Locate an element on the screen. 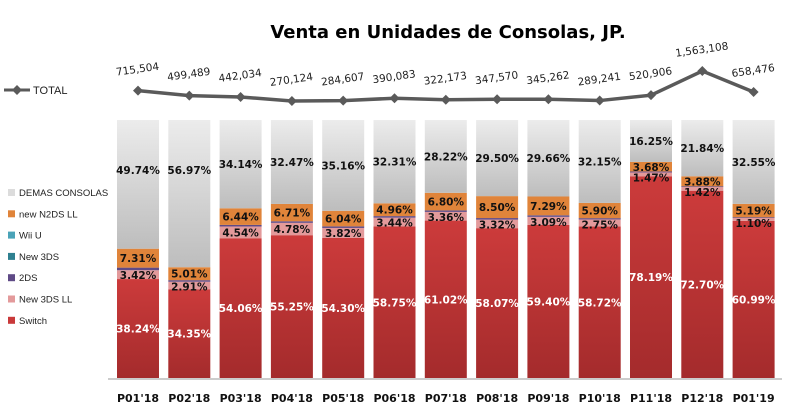  bar-label-switch: 58.75% is located at coordinates (395, 303).